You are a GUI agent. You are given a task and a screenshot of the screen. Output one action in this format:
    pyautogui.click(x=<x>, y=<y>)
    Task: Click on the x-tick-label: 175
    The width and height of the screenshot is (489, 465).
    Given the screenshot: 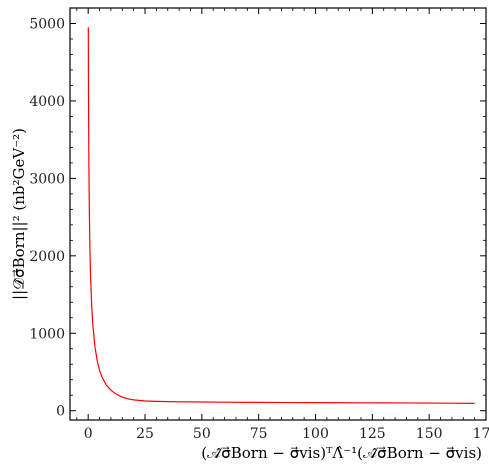 What is the action you would take?
    pyautogui.click(x=481, y=434)
    